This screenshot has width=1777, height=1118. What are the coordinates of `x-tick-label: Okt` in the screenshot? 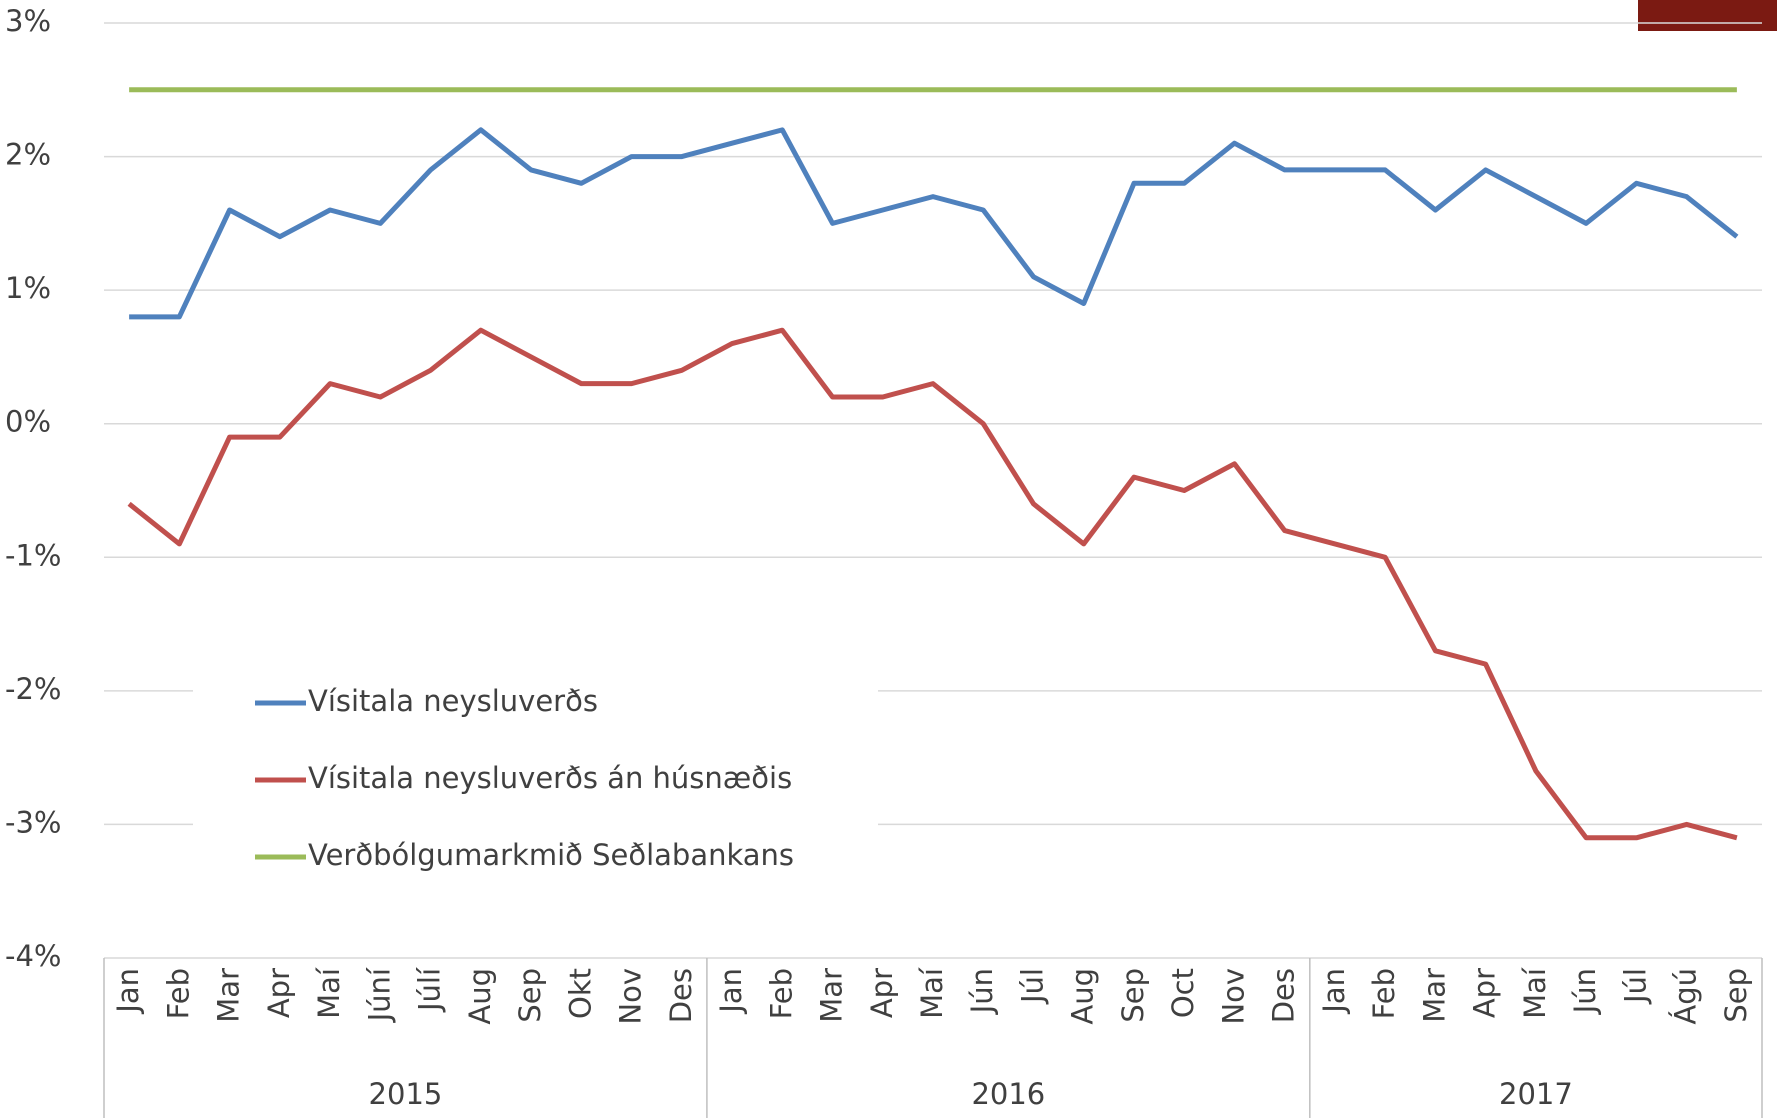 It's located at (580, 993).